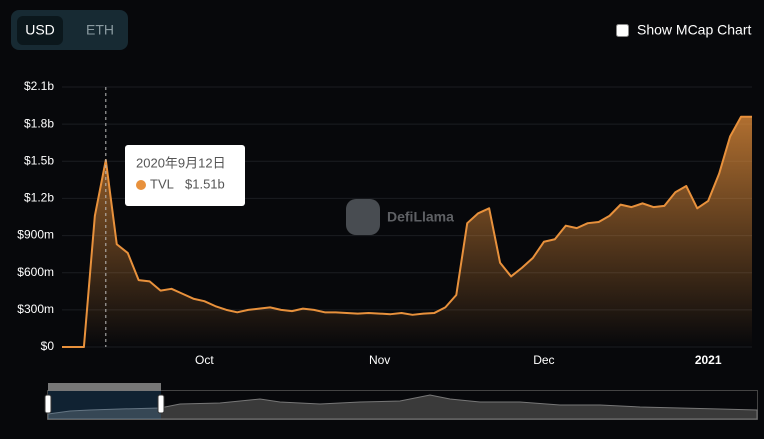 The image size is (764, 439). I want to click on tooltip-date: 2020年9月12日, so click(181, 162).